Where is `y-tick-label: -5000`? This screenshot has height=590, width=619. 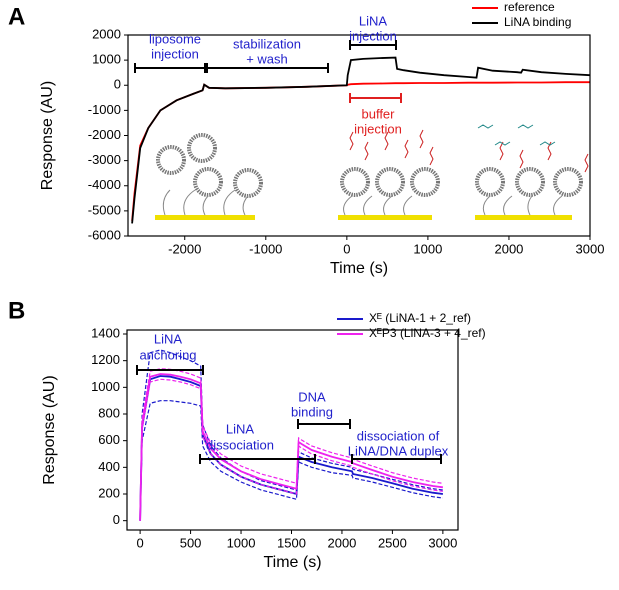 y-tick-label: -5000 is located at coordinates (104, 209).